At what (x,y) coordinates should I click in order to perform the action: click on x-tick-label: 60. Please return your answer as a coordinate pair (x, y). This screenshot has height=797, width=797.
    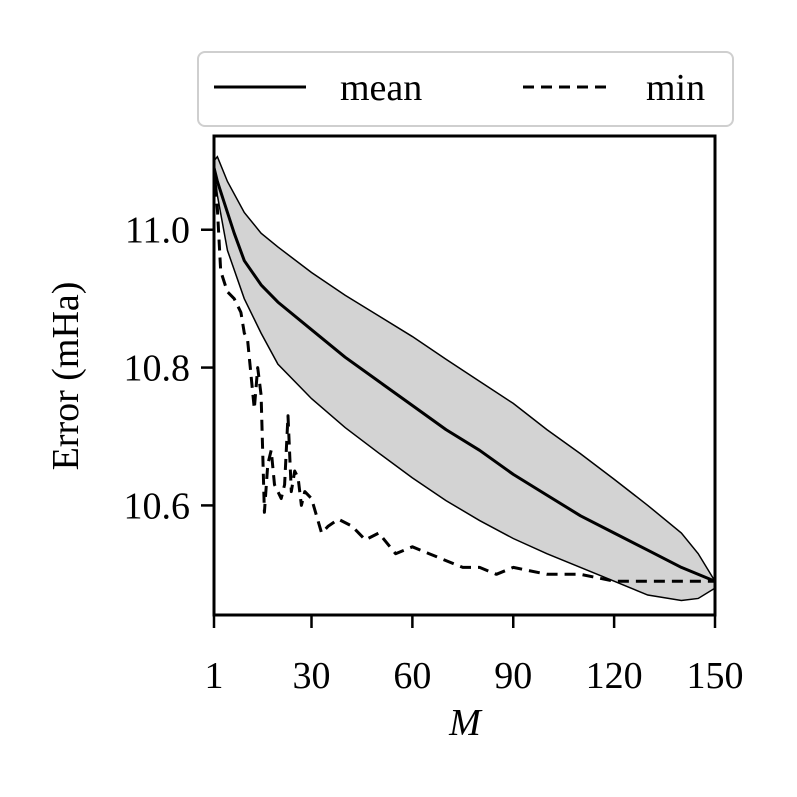
    Looking at the image, I should click on (412, 676).